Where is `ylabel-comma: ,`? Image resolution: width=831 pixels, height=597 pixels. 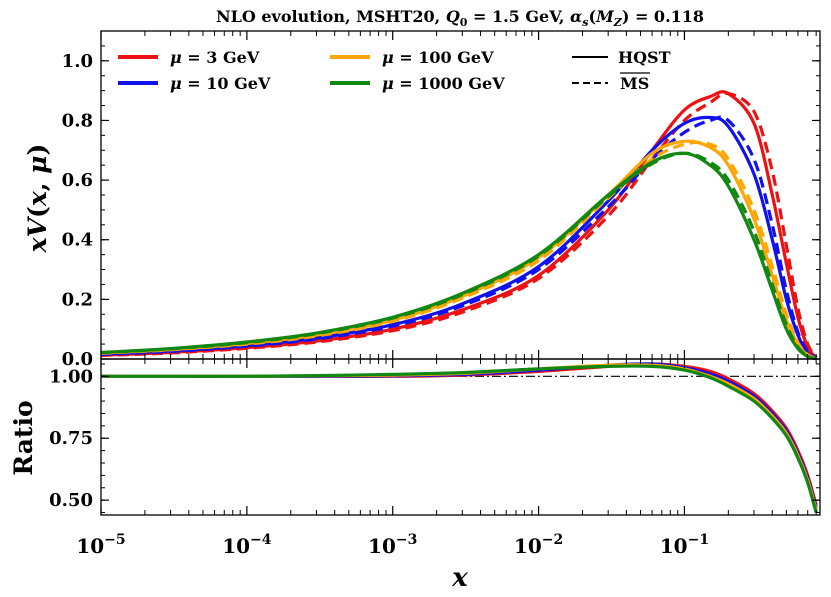
ylabel-comma: , is located at coordinates (37, 182).